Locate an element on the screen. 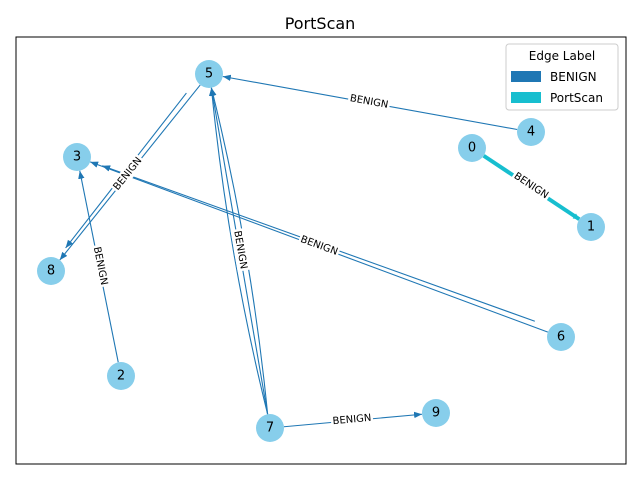  edge-label-5-8: BENIGN is located at coordinates (127, 174).